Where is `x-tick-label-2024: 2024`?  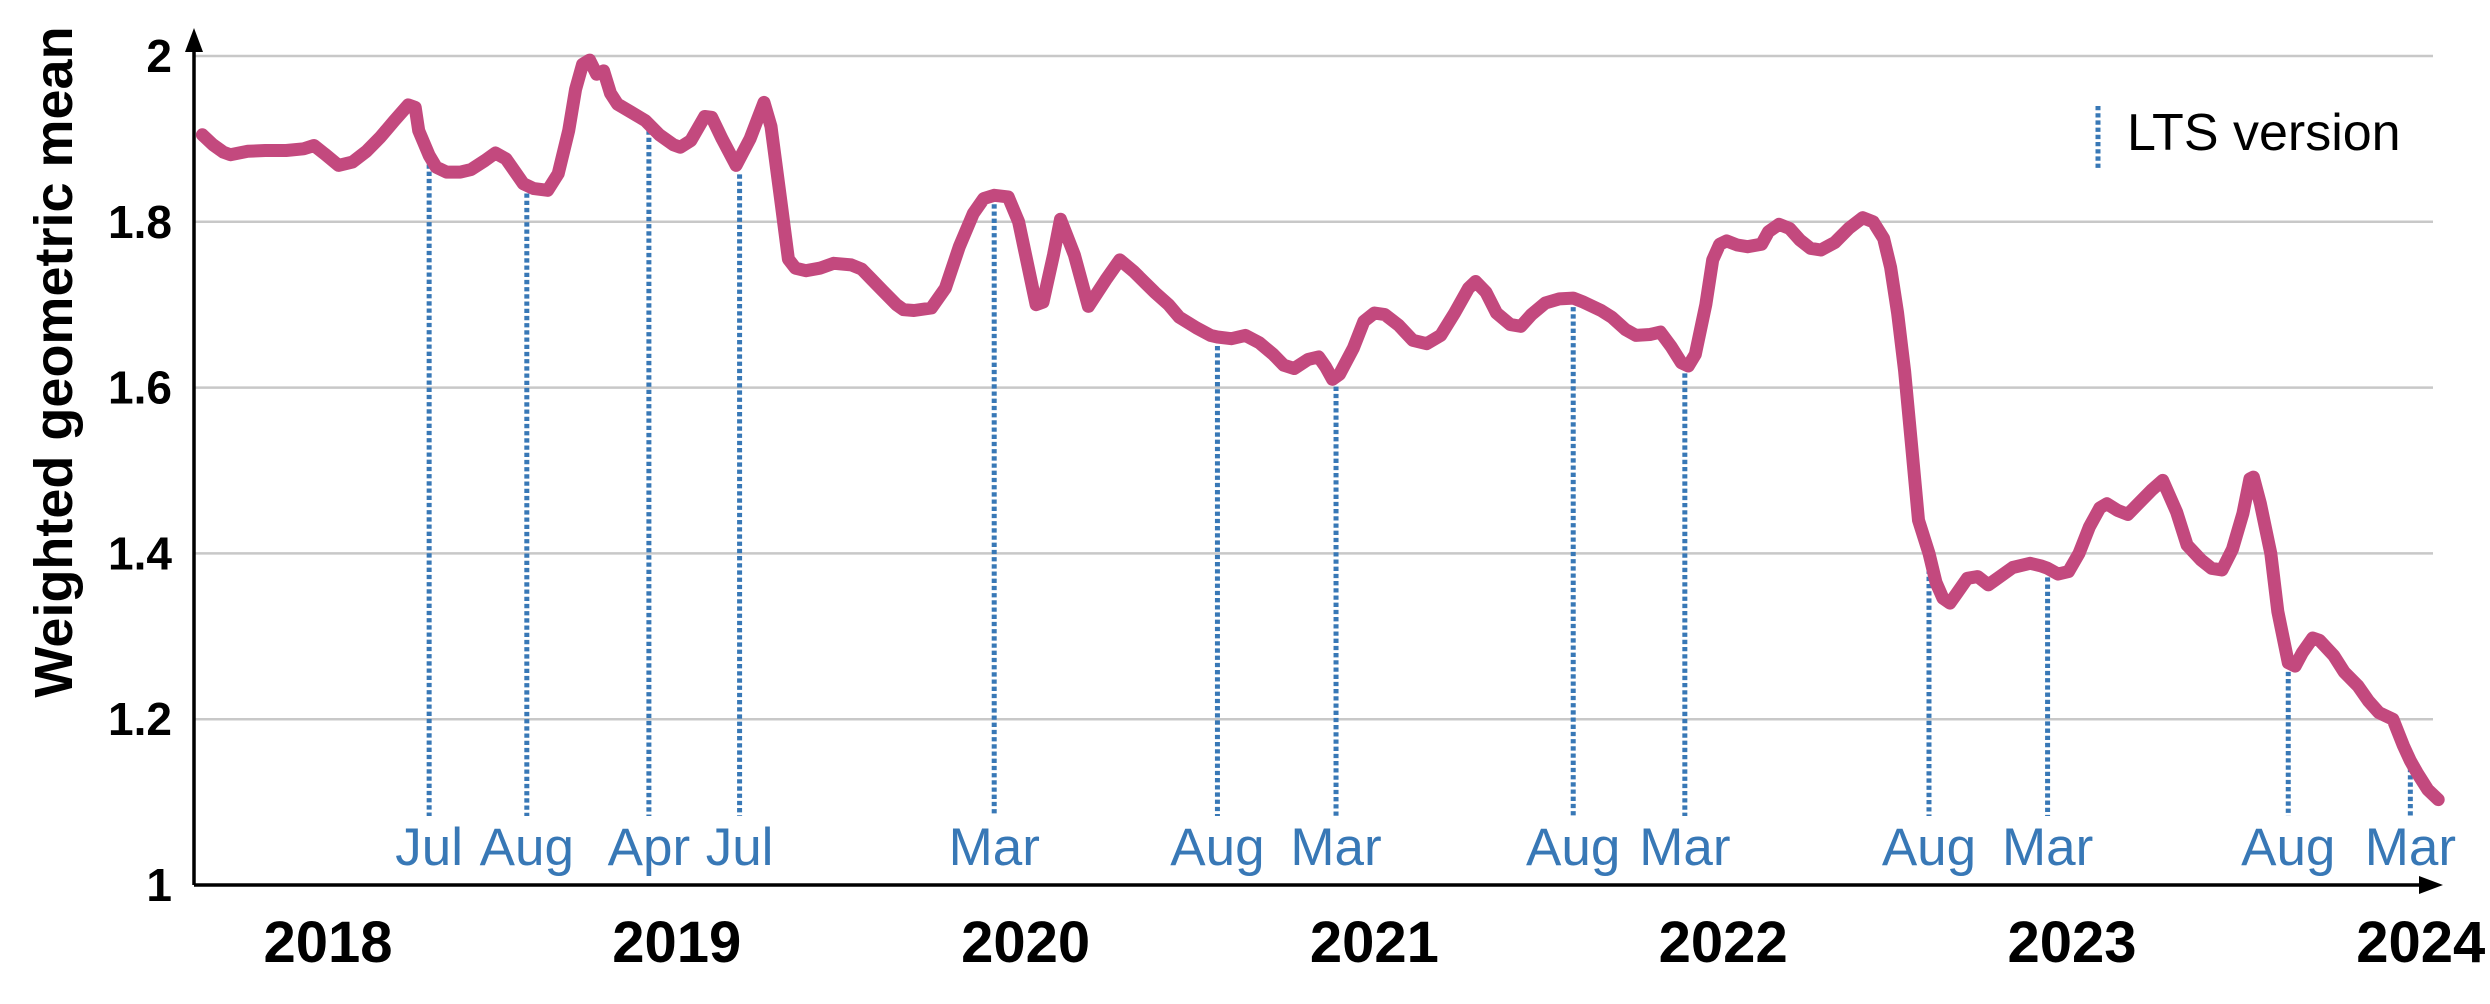
x-tick-label-2024: 2024 is located at coordinates (2420, 942).